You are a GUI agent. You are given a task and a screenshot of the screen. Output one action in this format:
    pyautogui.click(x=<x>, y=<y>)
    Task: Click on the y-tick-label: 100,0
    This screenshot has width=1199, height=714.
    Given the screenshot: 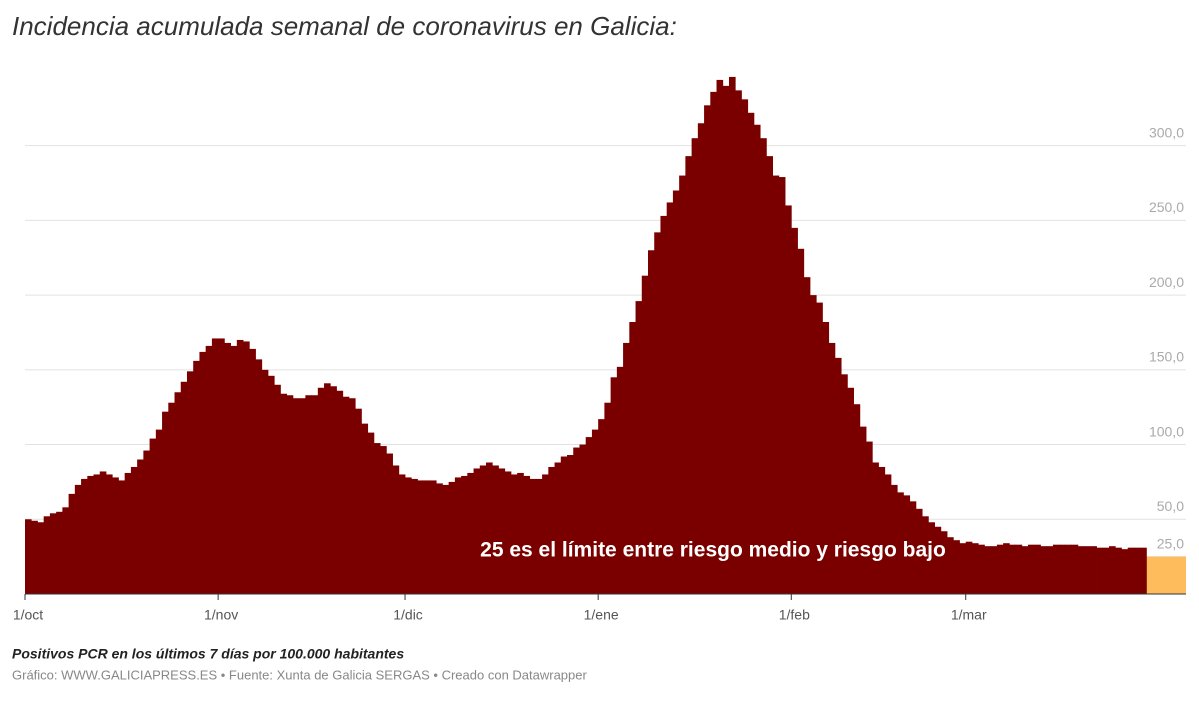 What is the action you would take?
    pyautogui.click(x=1166, y=431)
    